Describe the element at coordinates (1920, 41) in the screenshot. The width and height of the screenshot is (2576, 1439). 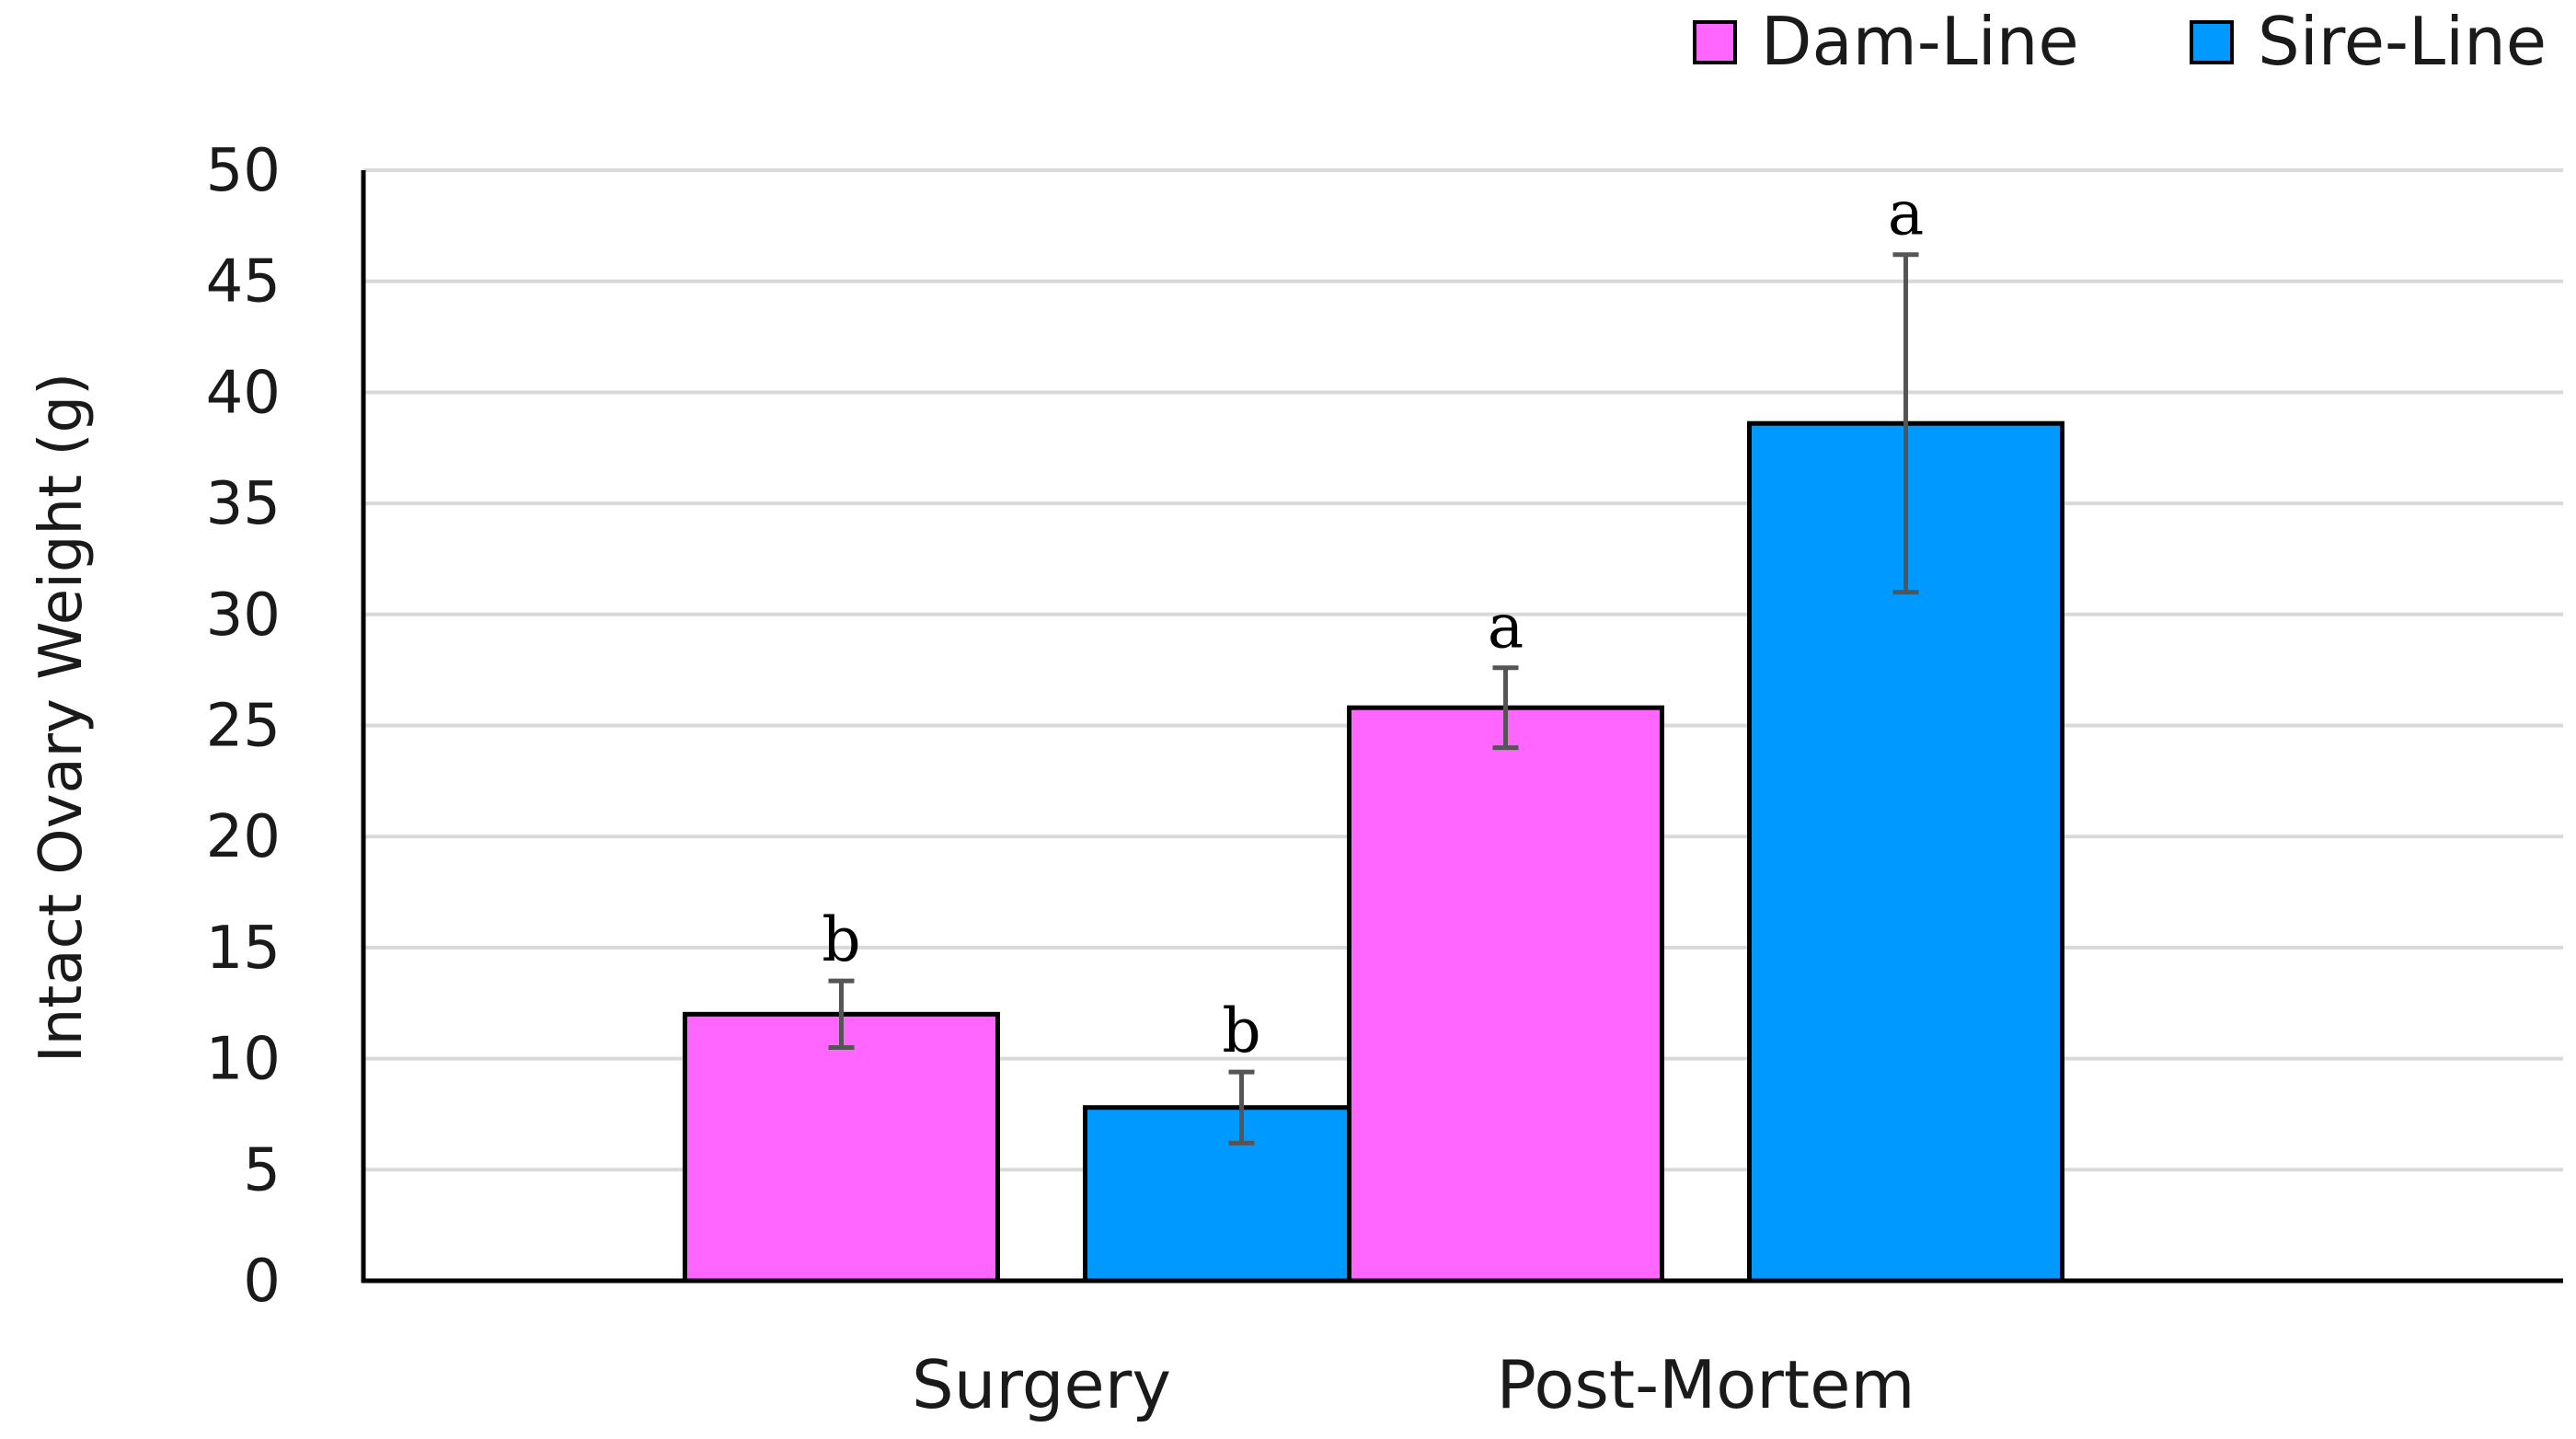
I see `legend-label: Dam-Line` at that location.